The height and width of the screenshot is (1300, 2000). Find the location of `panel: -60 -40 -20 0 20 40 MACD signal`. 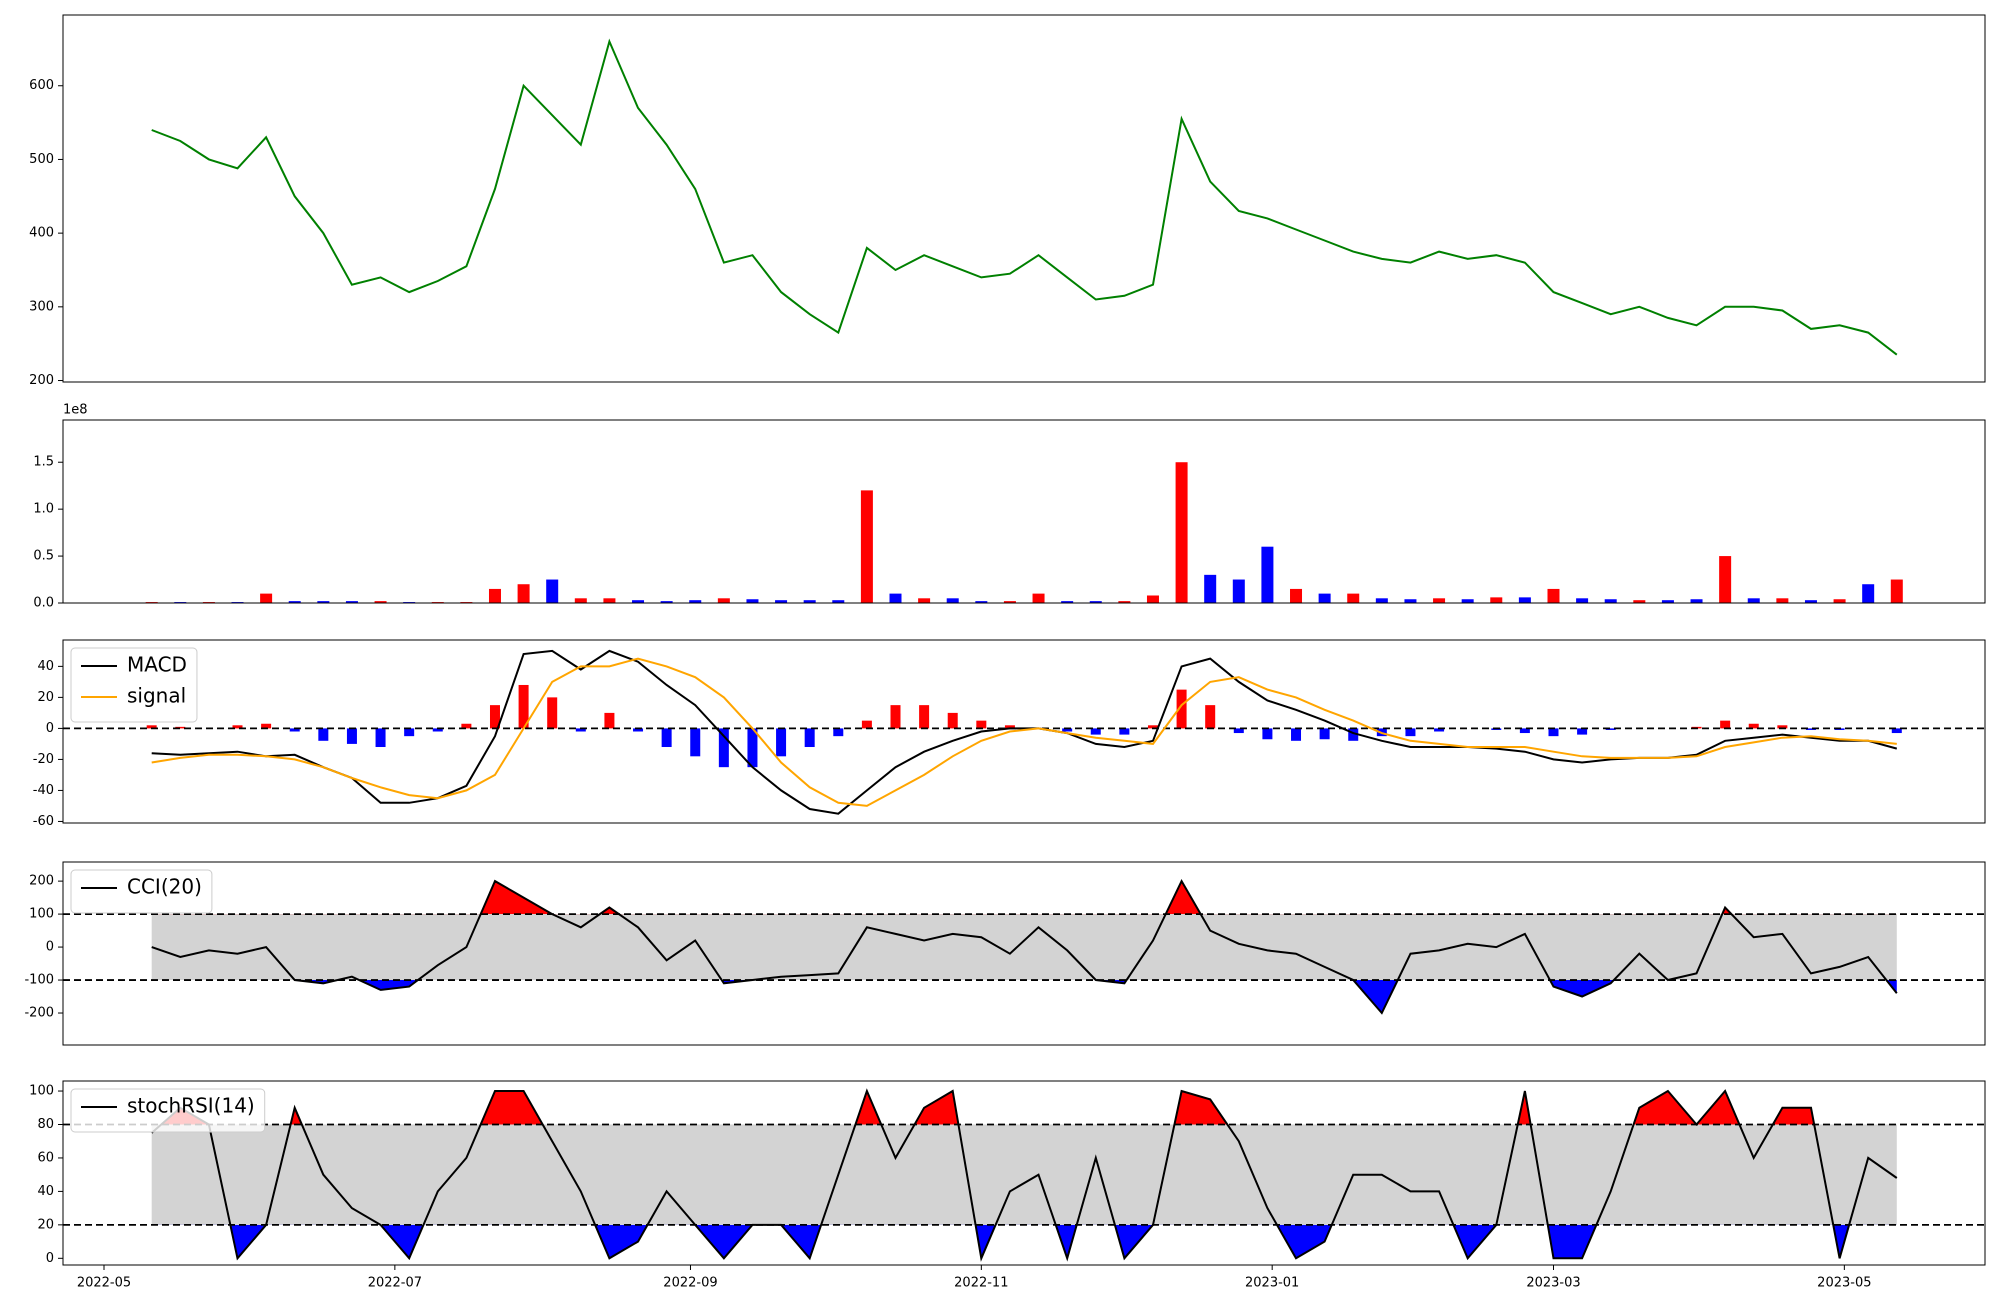

panel: -60 -40 -20 0 20 40 MACD signal is located at coordinates (1009, 734).